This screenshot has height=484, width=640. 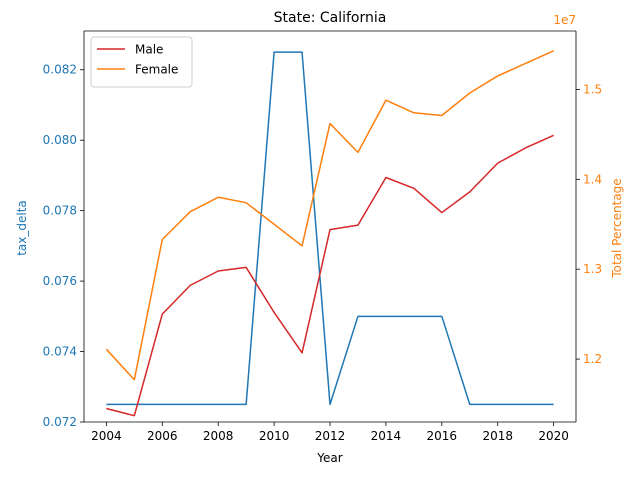 What do you see at coordinates (22, 228) in the screenshot?
I see `left-axis-label: tax_delta` at bounding box center [22, 228].